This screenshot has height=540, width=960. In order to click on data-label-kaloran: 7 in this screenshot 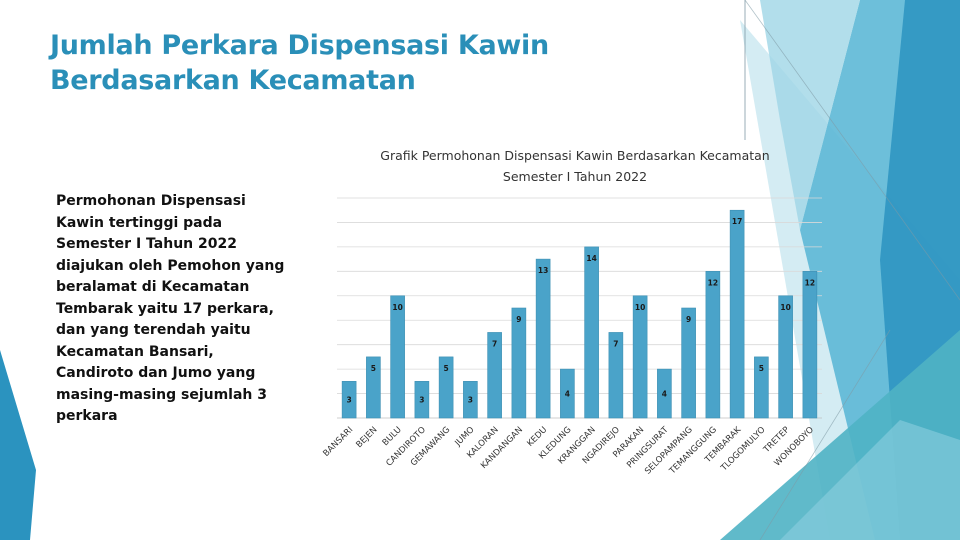, I will do `click(494, 343)`.